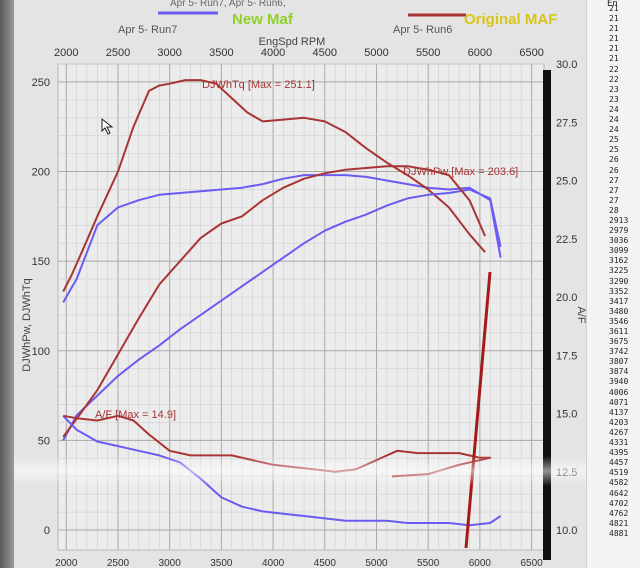 The height and width of the screenshot is (568, 640). I want to click on data-column-value: 3290, so click(619, 281).